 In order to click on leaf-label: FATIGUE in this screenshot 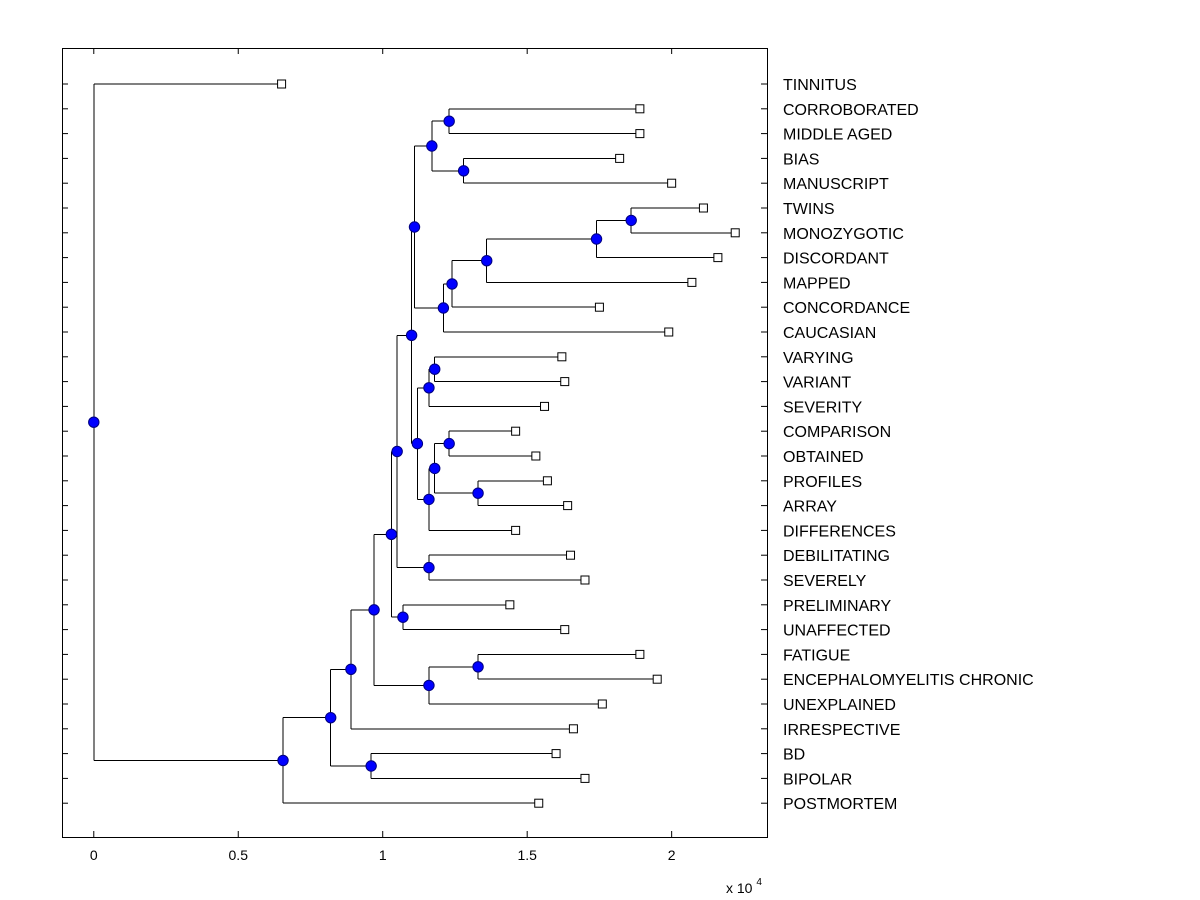, I will do `click(816, 655)`.